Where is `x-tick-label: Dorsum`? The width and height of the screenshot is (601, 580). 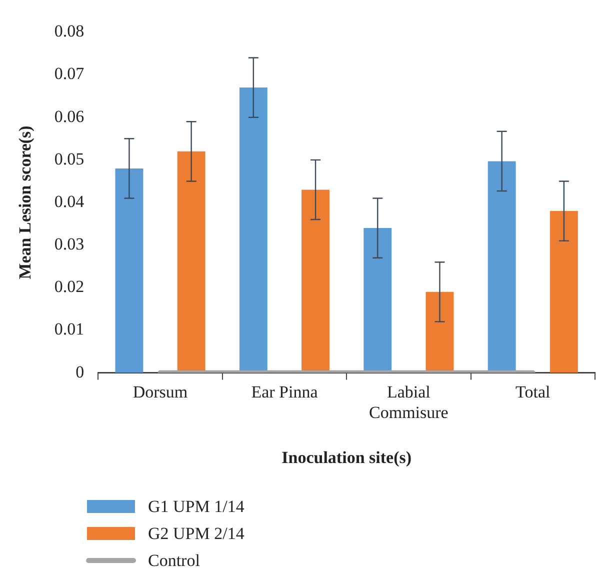
x-tick-label: Dorsum is located at coordinates (160, 392).